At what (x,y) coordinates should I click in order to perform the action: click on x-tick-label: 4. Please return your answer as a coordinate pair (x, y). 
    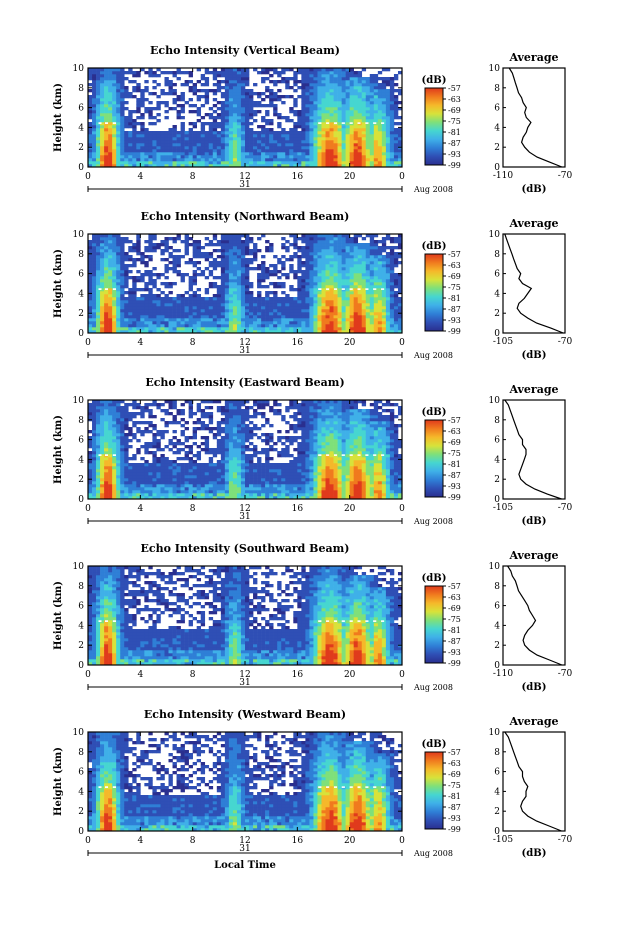
    Looking at the image, I should click on (140, 177).